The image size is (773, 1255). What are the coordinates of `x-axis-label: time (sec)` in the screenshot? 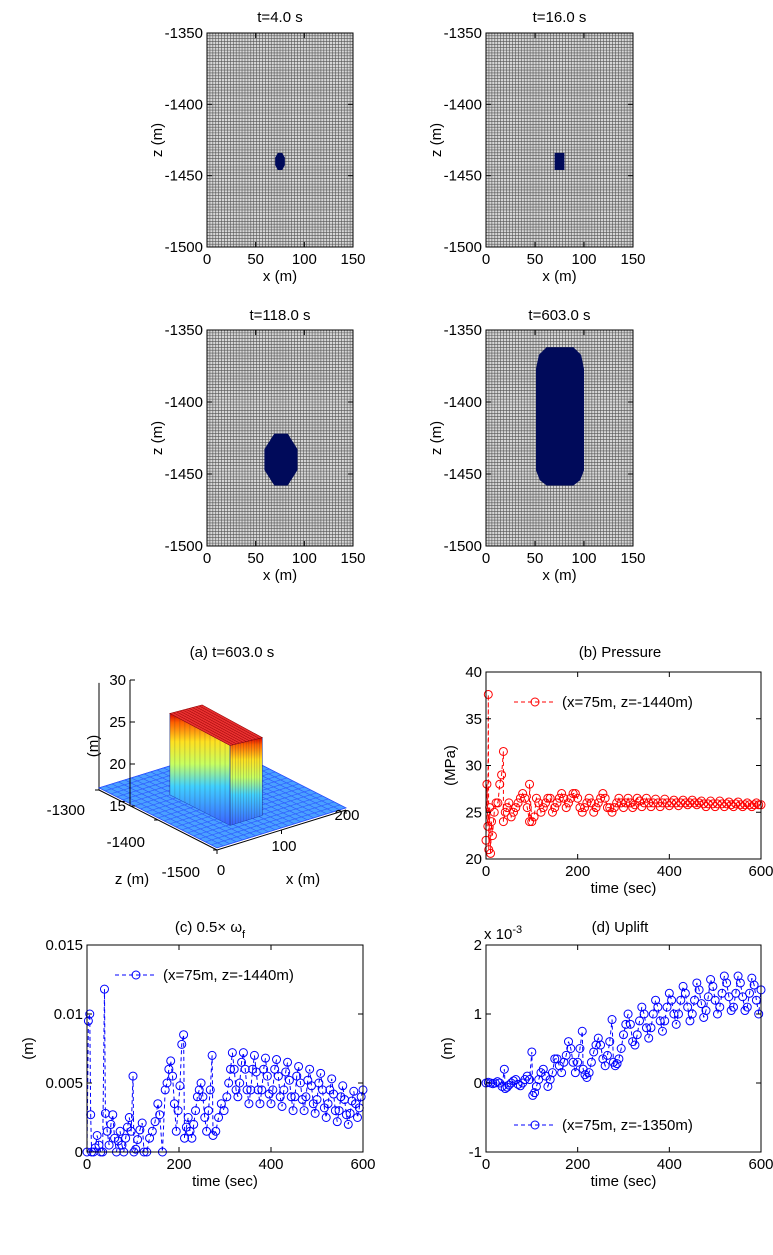 It's located at (624, 1181).